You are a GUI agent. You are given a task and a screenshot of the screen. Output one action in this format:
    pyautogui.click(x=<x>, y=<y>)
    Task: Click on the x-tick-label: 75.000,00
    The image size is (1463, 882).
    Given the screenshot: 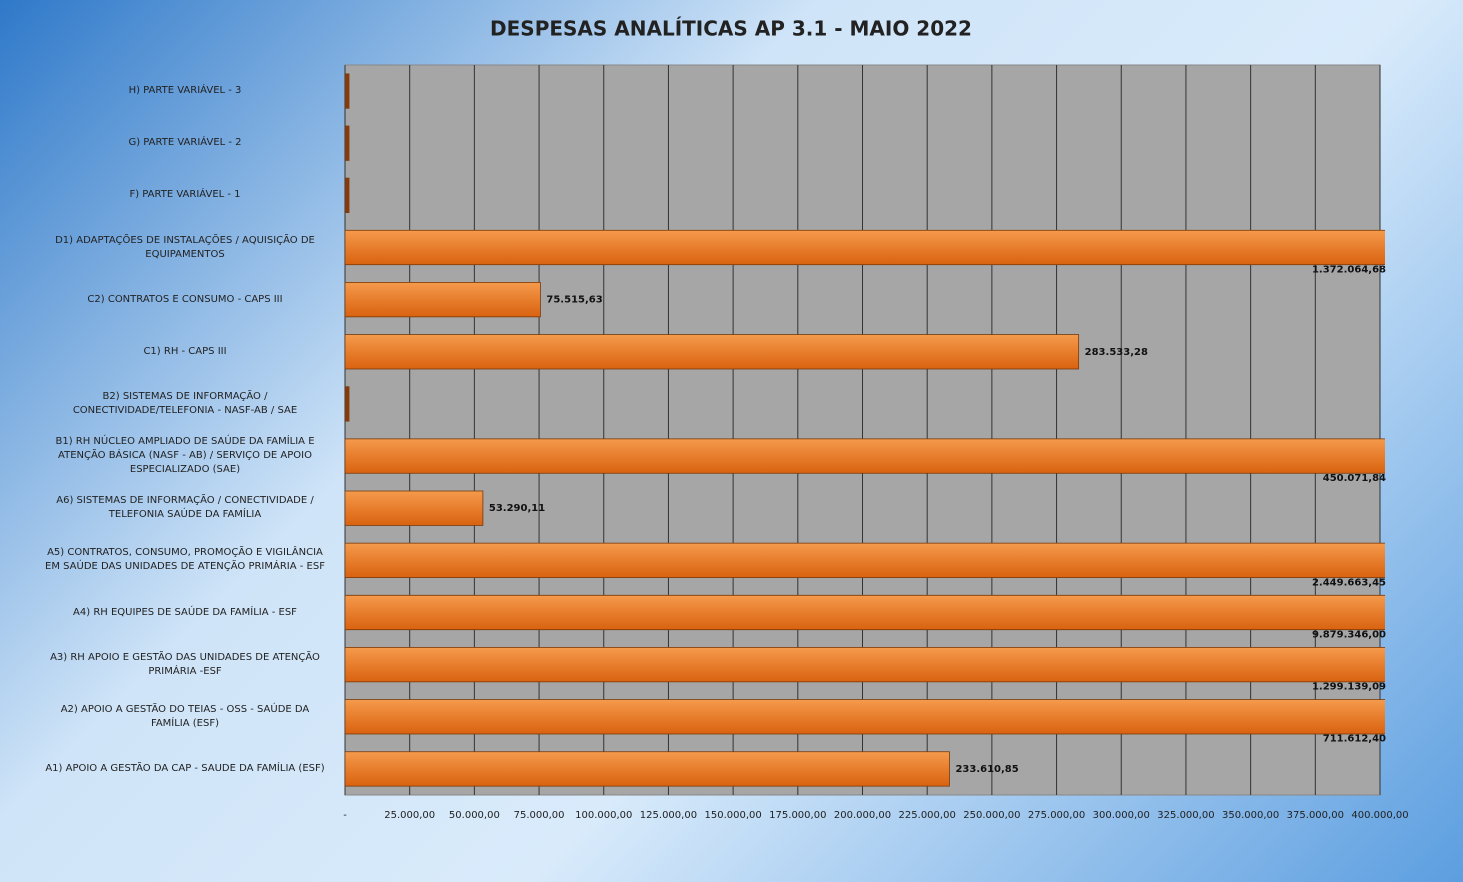 What is the action you would take?
    pyautogui.click(x=539, y=815)
    